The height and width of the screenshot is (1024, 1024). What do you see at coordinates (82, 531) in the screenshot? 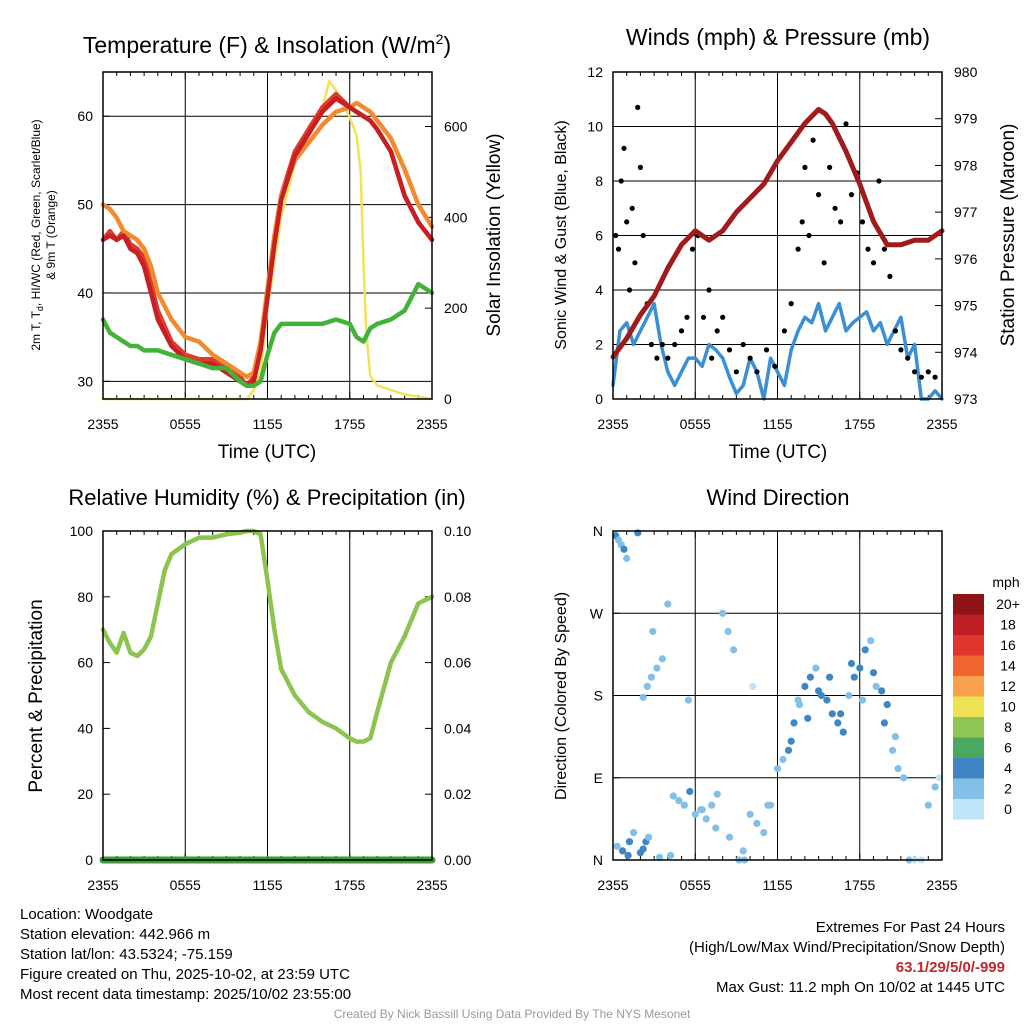
I see `rh-ytick-label: 100` at bounding box center [82, 531].